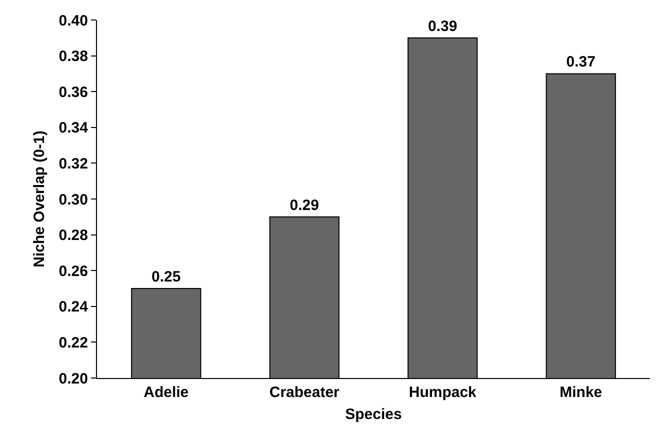 The width and height of the screenshot is (670, 444). Describe the element at coordinates (581, 392) in the screenshot. I see `x-tick-label: Minke` at that location.